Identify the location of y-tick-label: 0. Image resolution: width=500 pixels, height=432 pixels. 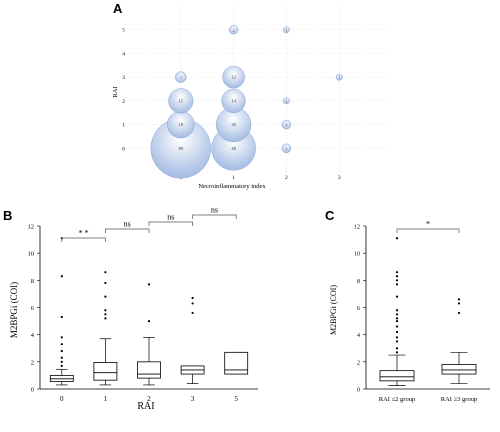
(123, 149).